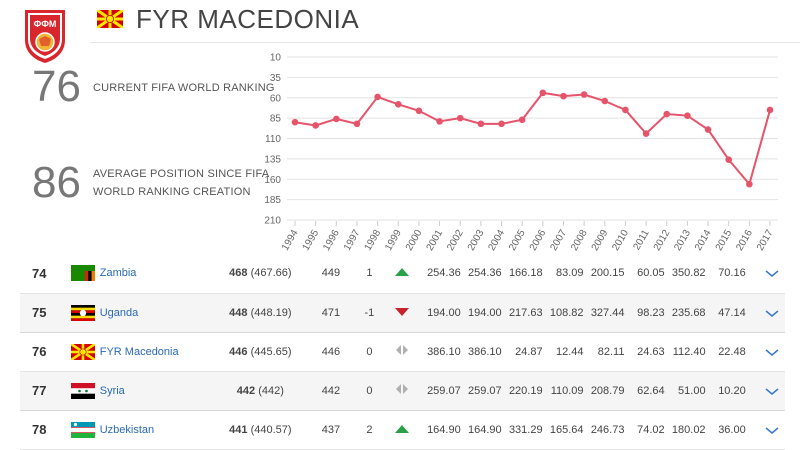 The image size is (800, 450). Describe the element at coordinates (725, 274) in the screenshot. I see `score-cell: 70.16` at that location.